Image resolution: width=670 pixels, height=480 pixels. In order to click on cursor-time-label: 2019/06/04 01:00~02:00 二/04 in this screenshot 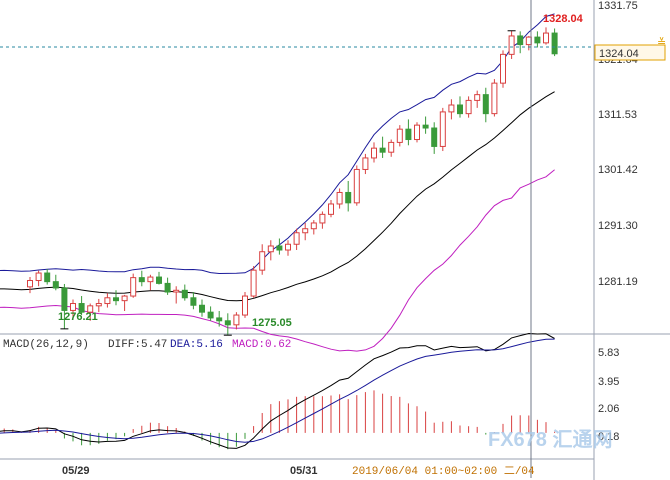, I will do `click(443, 472)`.